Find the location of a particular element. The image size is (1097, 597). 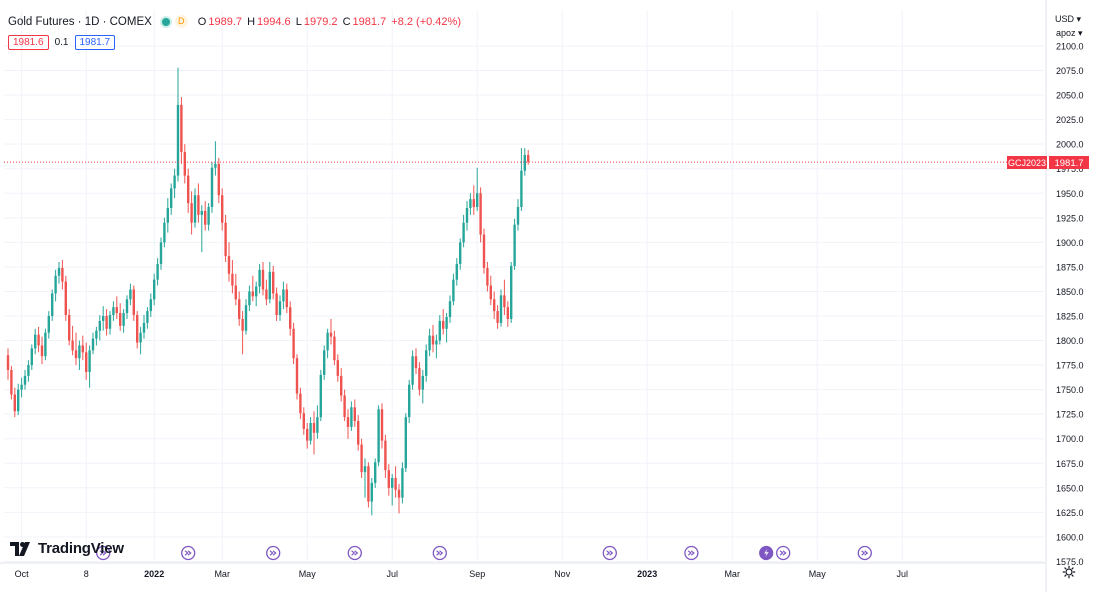

scale-mode-selector: apoz ▾ is located at coordinates (1069, 33).